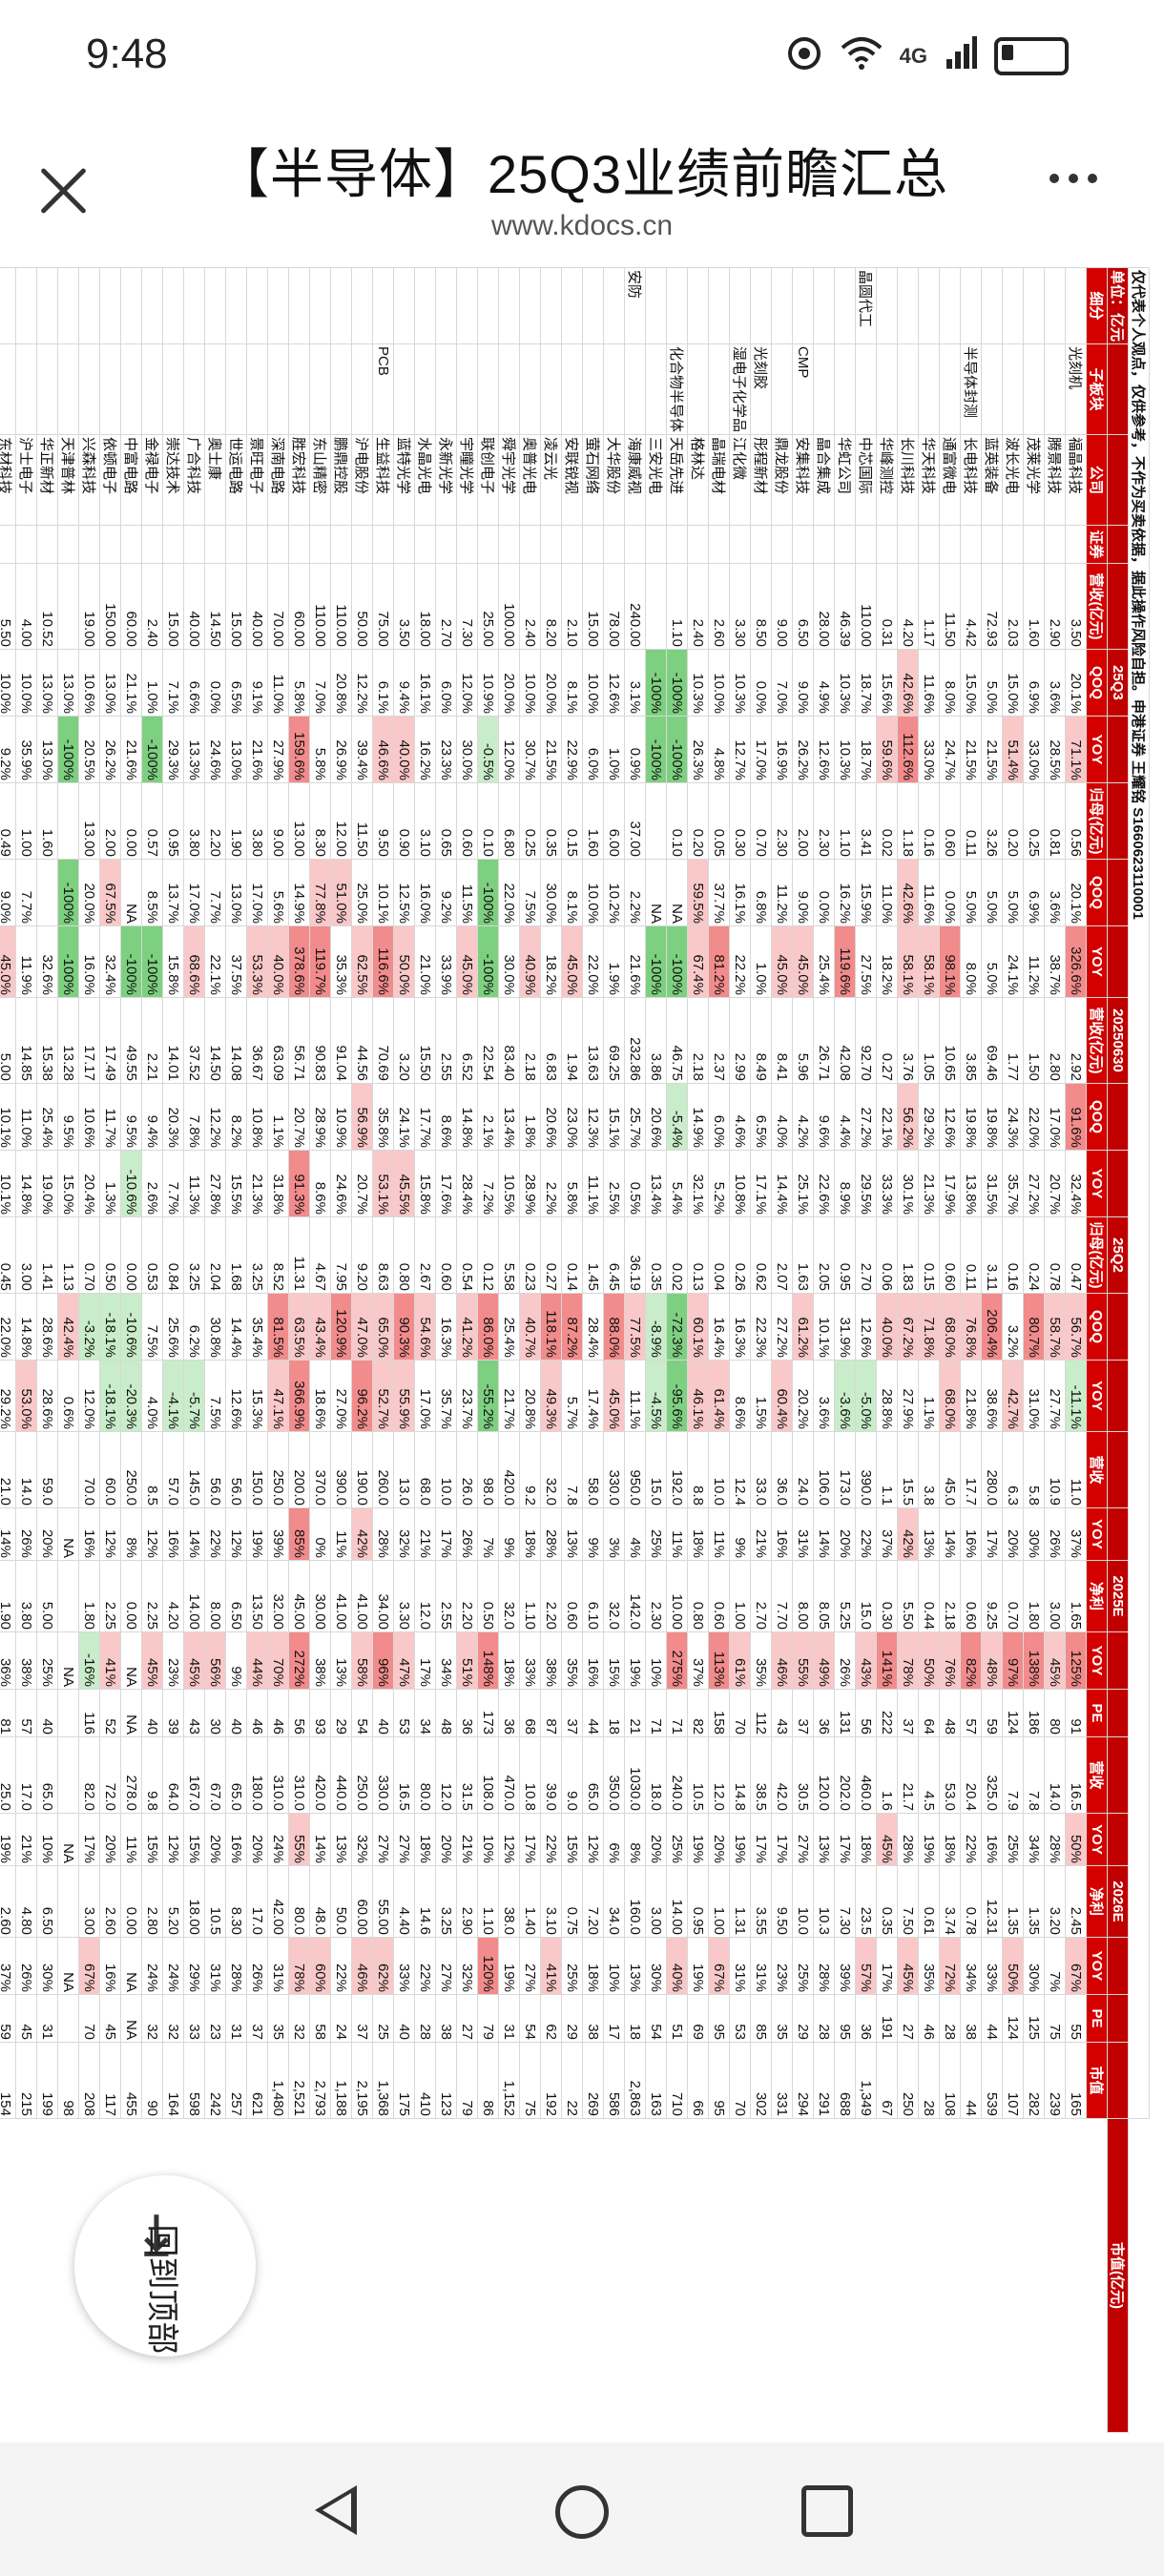 Image resolution: width=1164 pixels, height=2576 pixels. What do you see at coordinates (635, 2080) in the screenshot?
I see `cell: 2,863` at bounding box center [635, 2080].